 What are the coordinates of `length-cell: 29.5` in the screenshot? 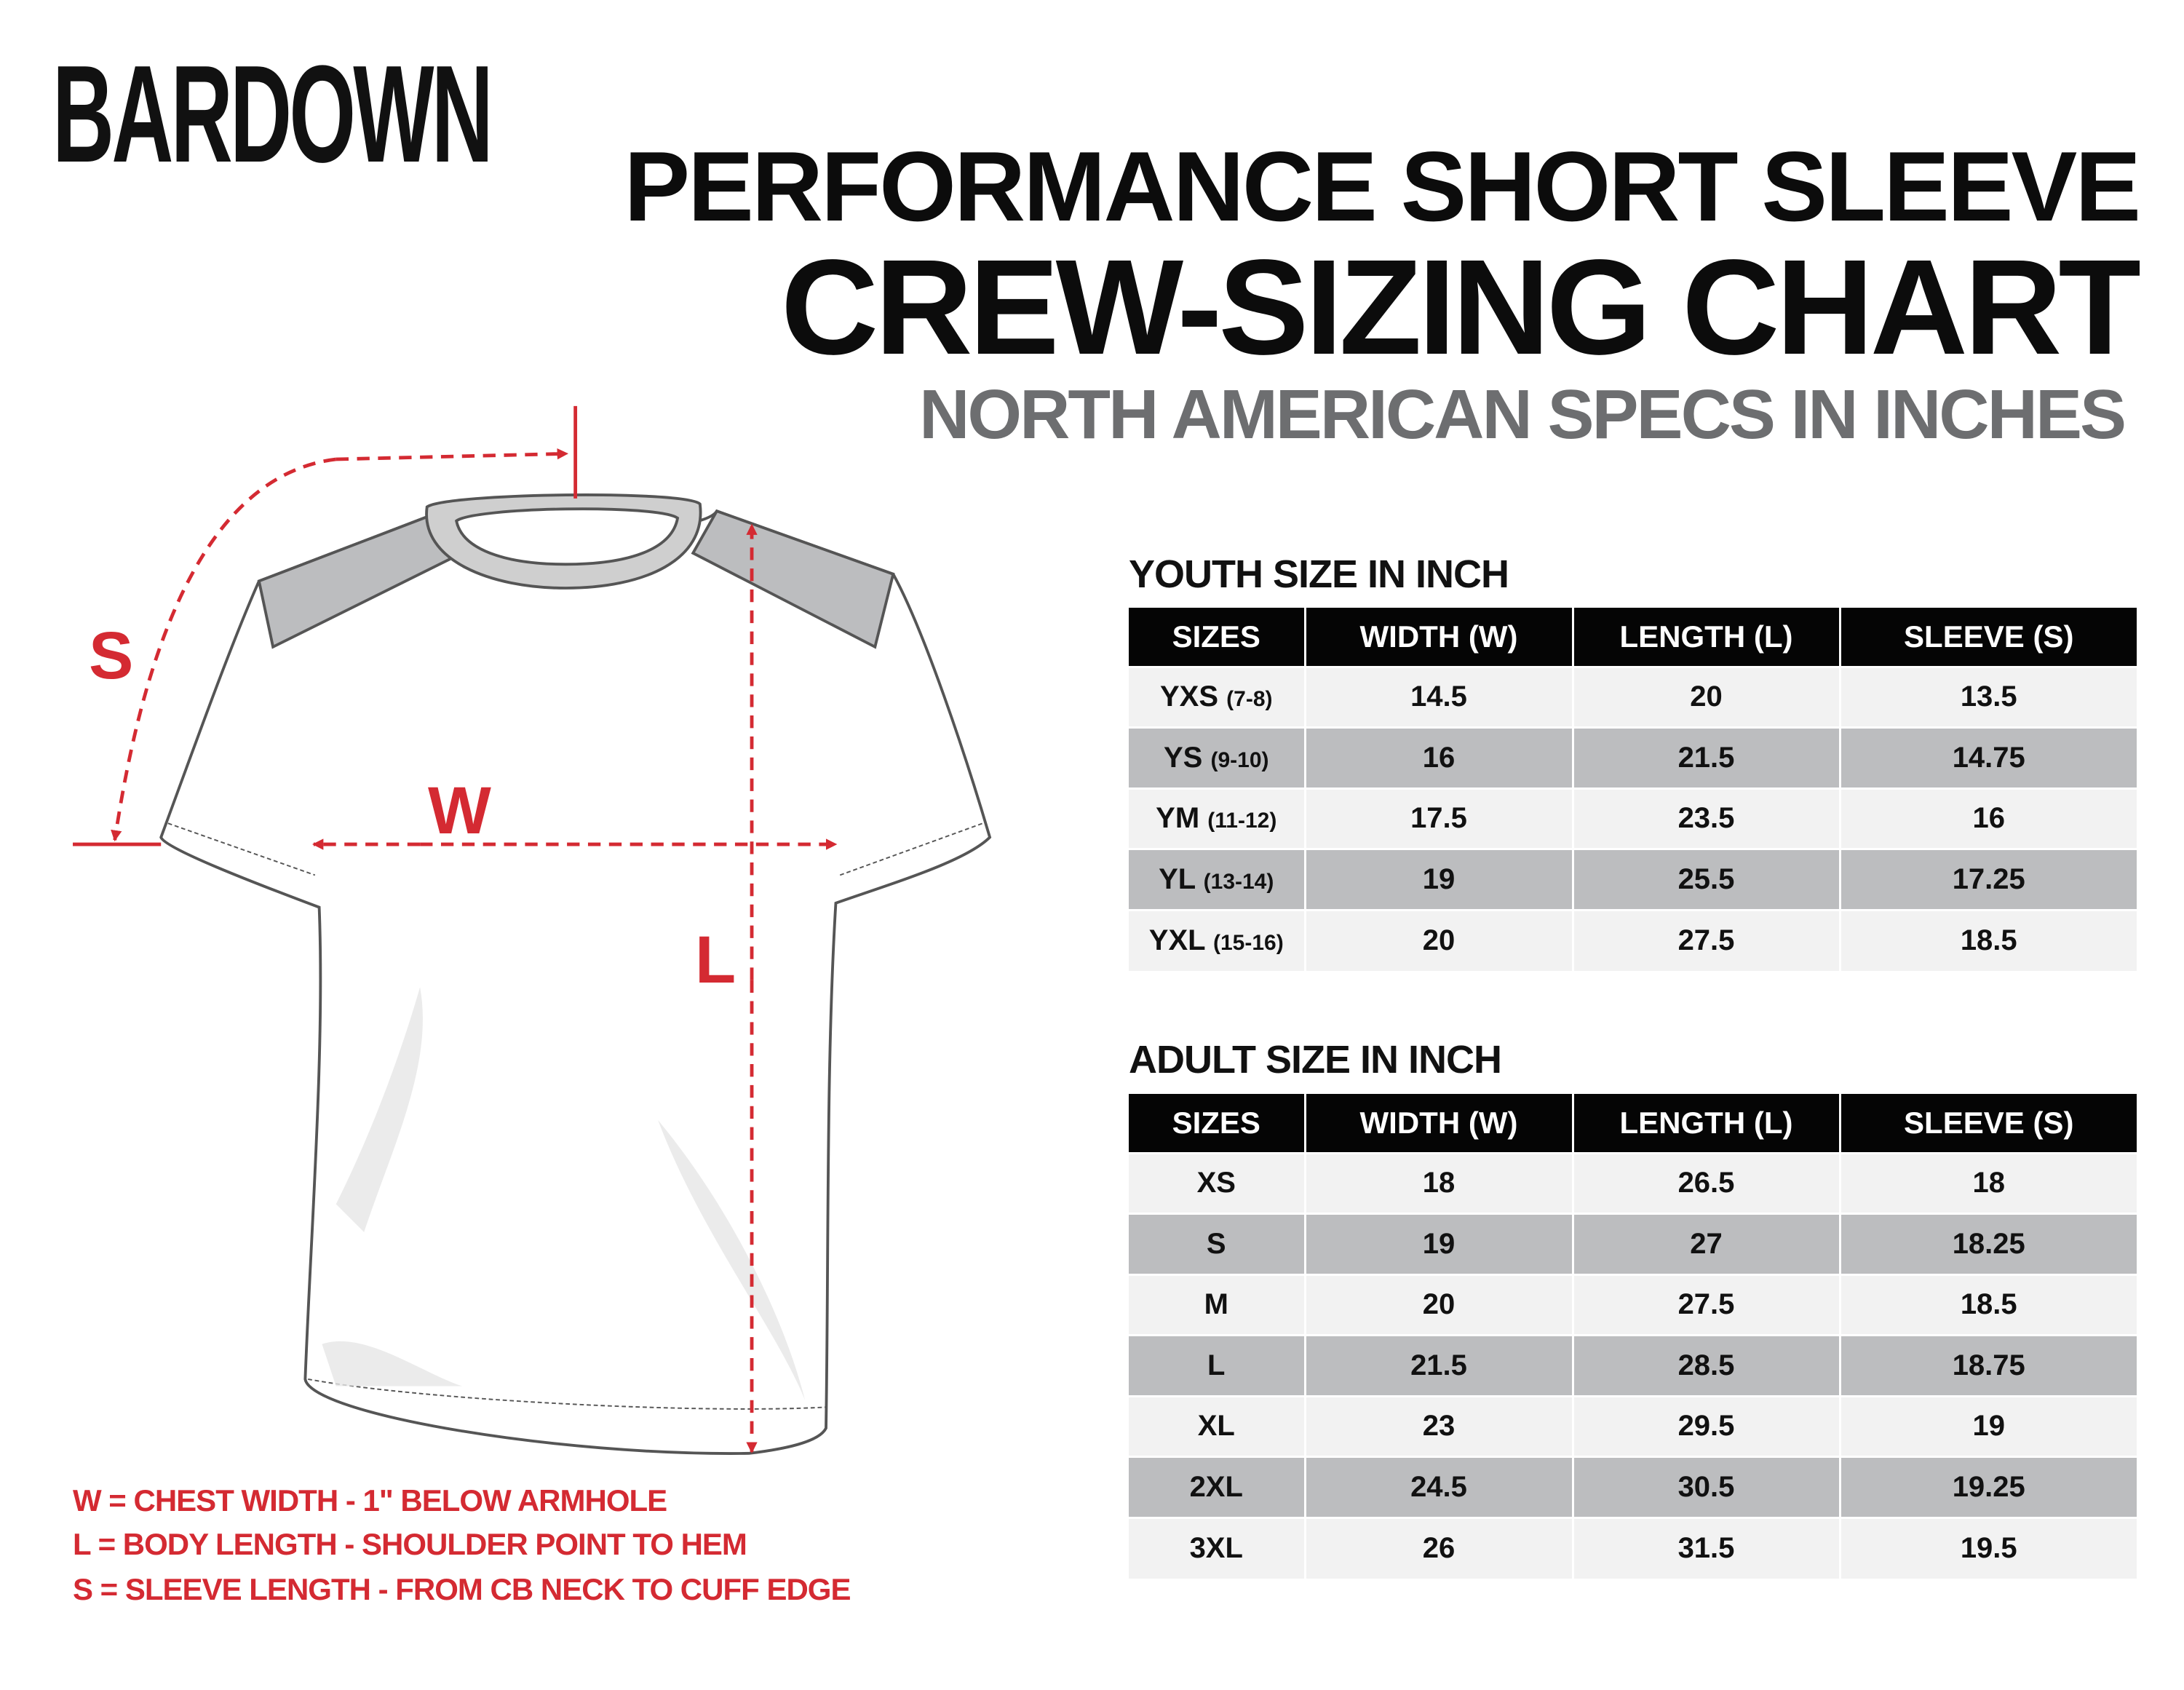 It's located at (1707, 1426).